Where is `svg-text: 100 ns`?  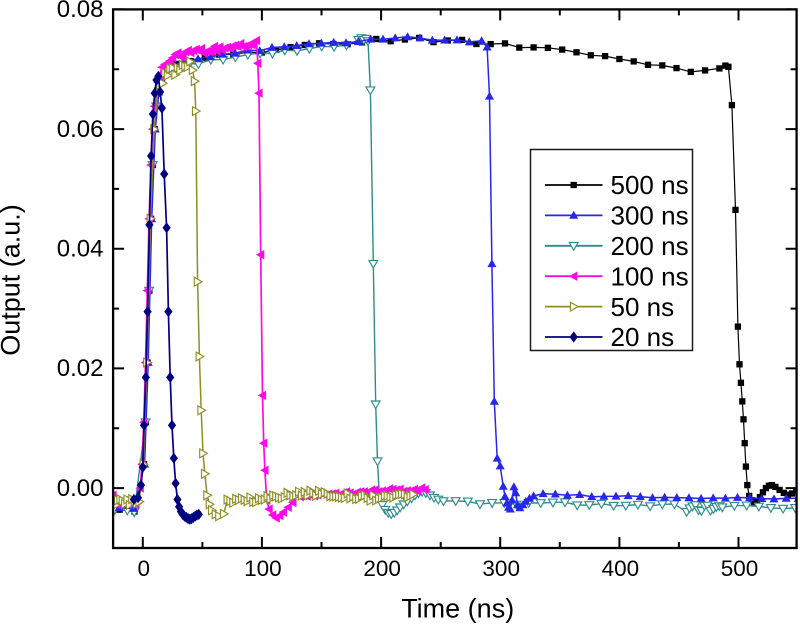
svg-text: 100 ns is located at coordinates (650, 276).